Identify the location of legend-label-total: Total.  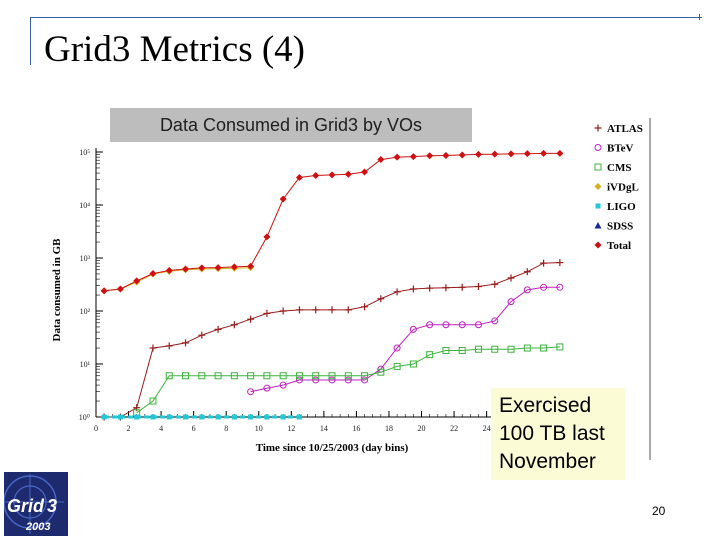
(619, 246).